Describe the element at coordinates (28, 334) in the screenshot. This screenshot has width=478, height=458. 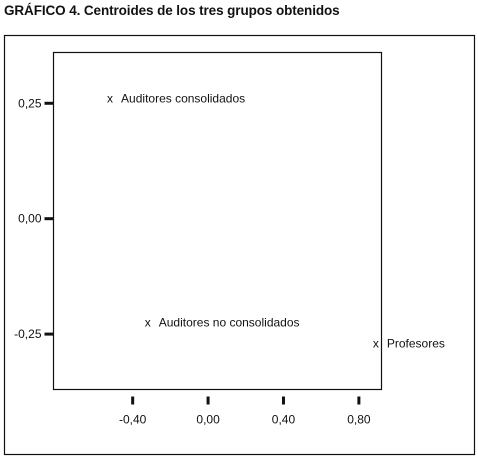
I see `y-tick-label: -0,25` at that location.